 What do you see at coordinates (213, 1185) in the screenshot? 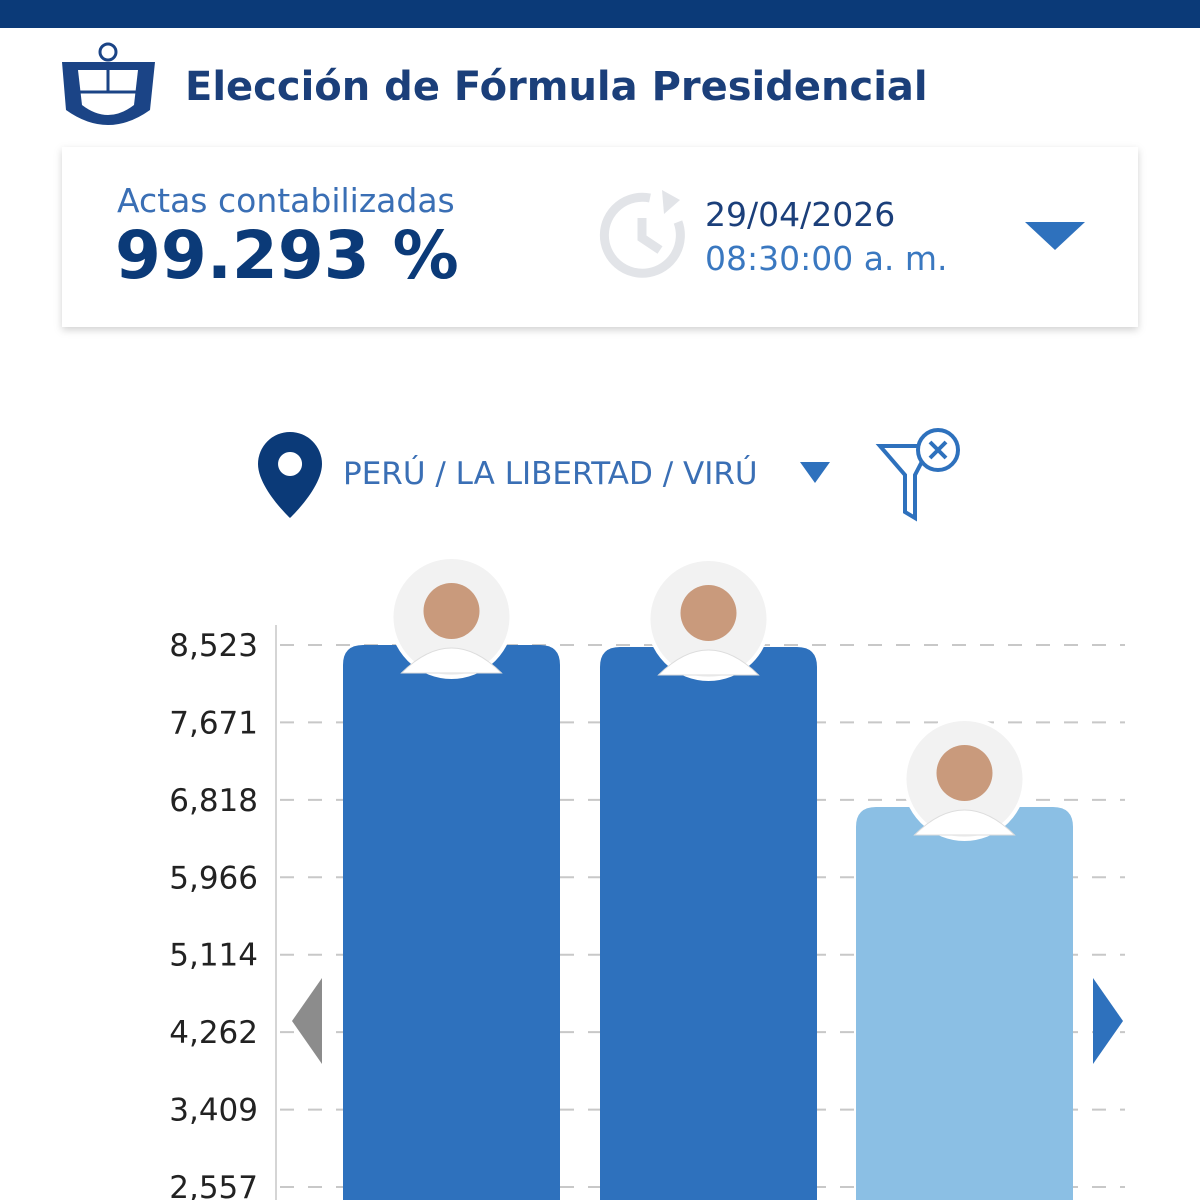
I see `y-tick-label: 2,557` at bounding box center [213, 1185].